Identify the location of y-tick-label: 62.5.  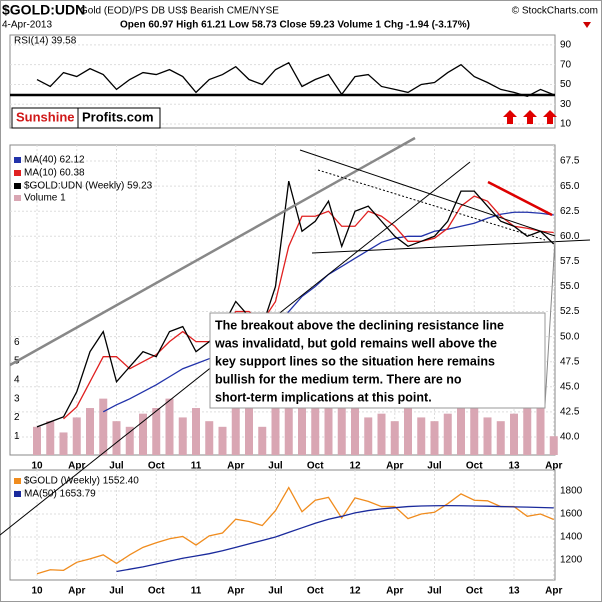
(570, 211).